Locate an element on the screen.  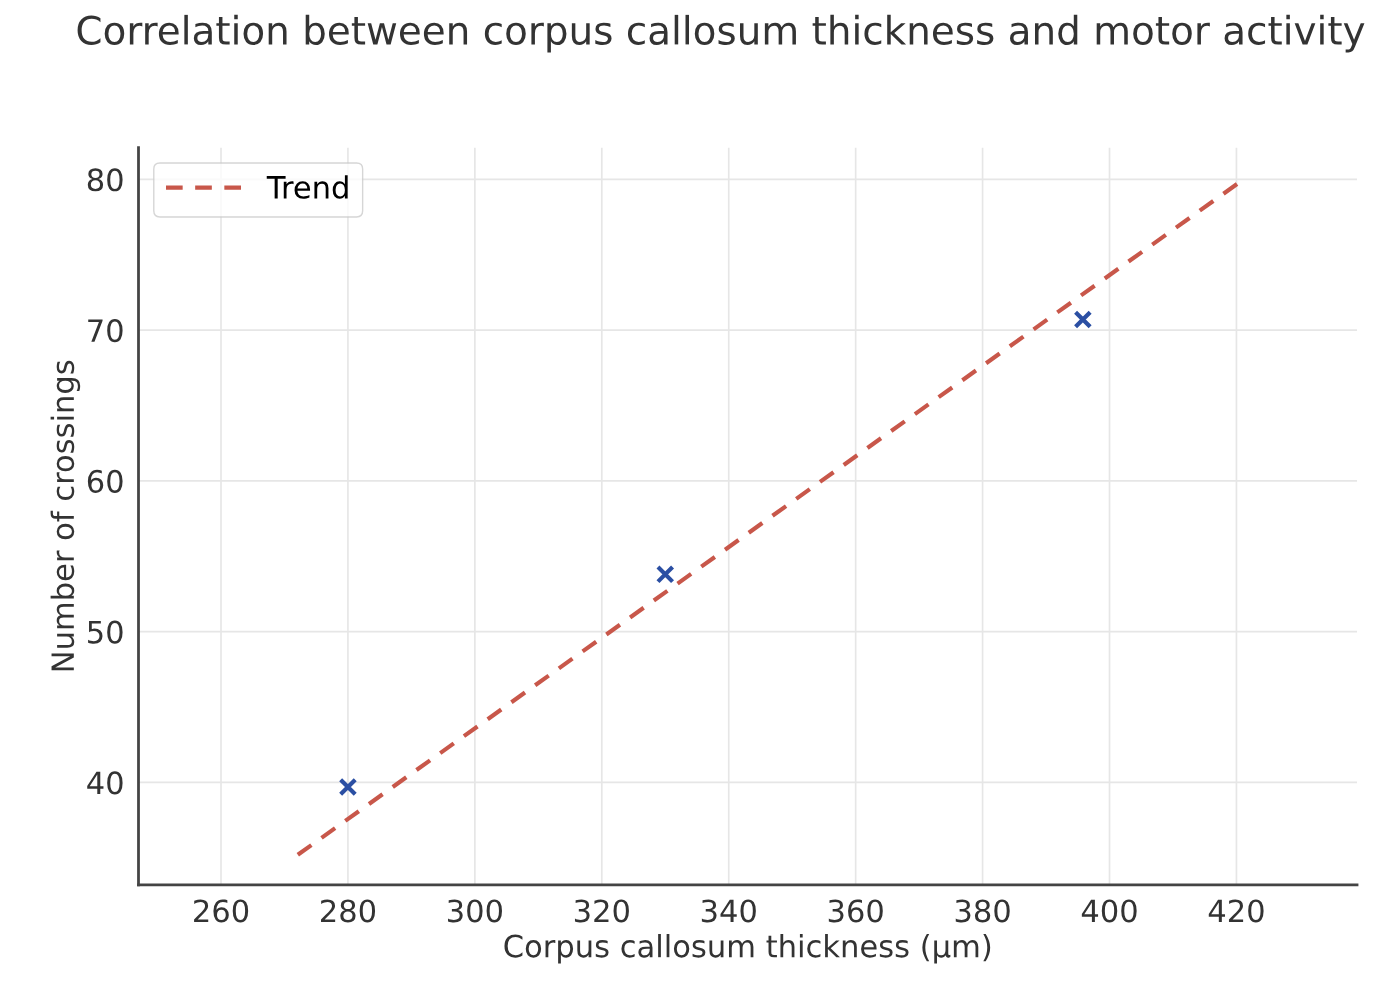
x-tick-label: 360 is located at coordinates (855, 911).